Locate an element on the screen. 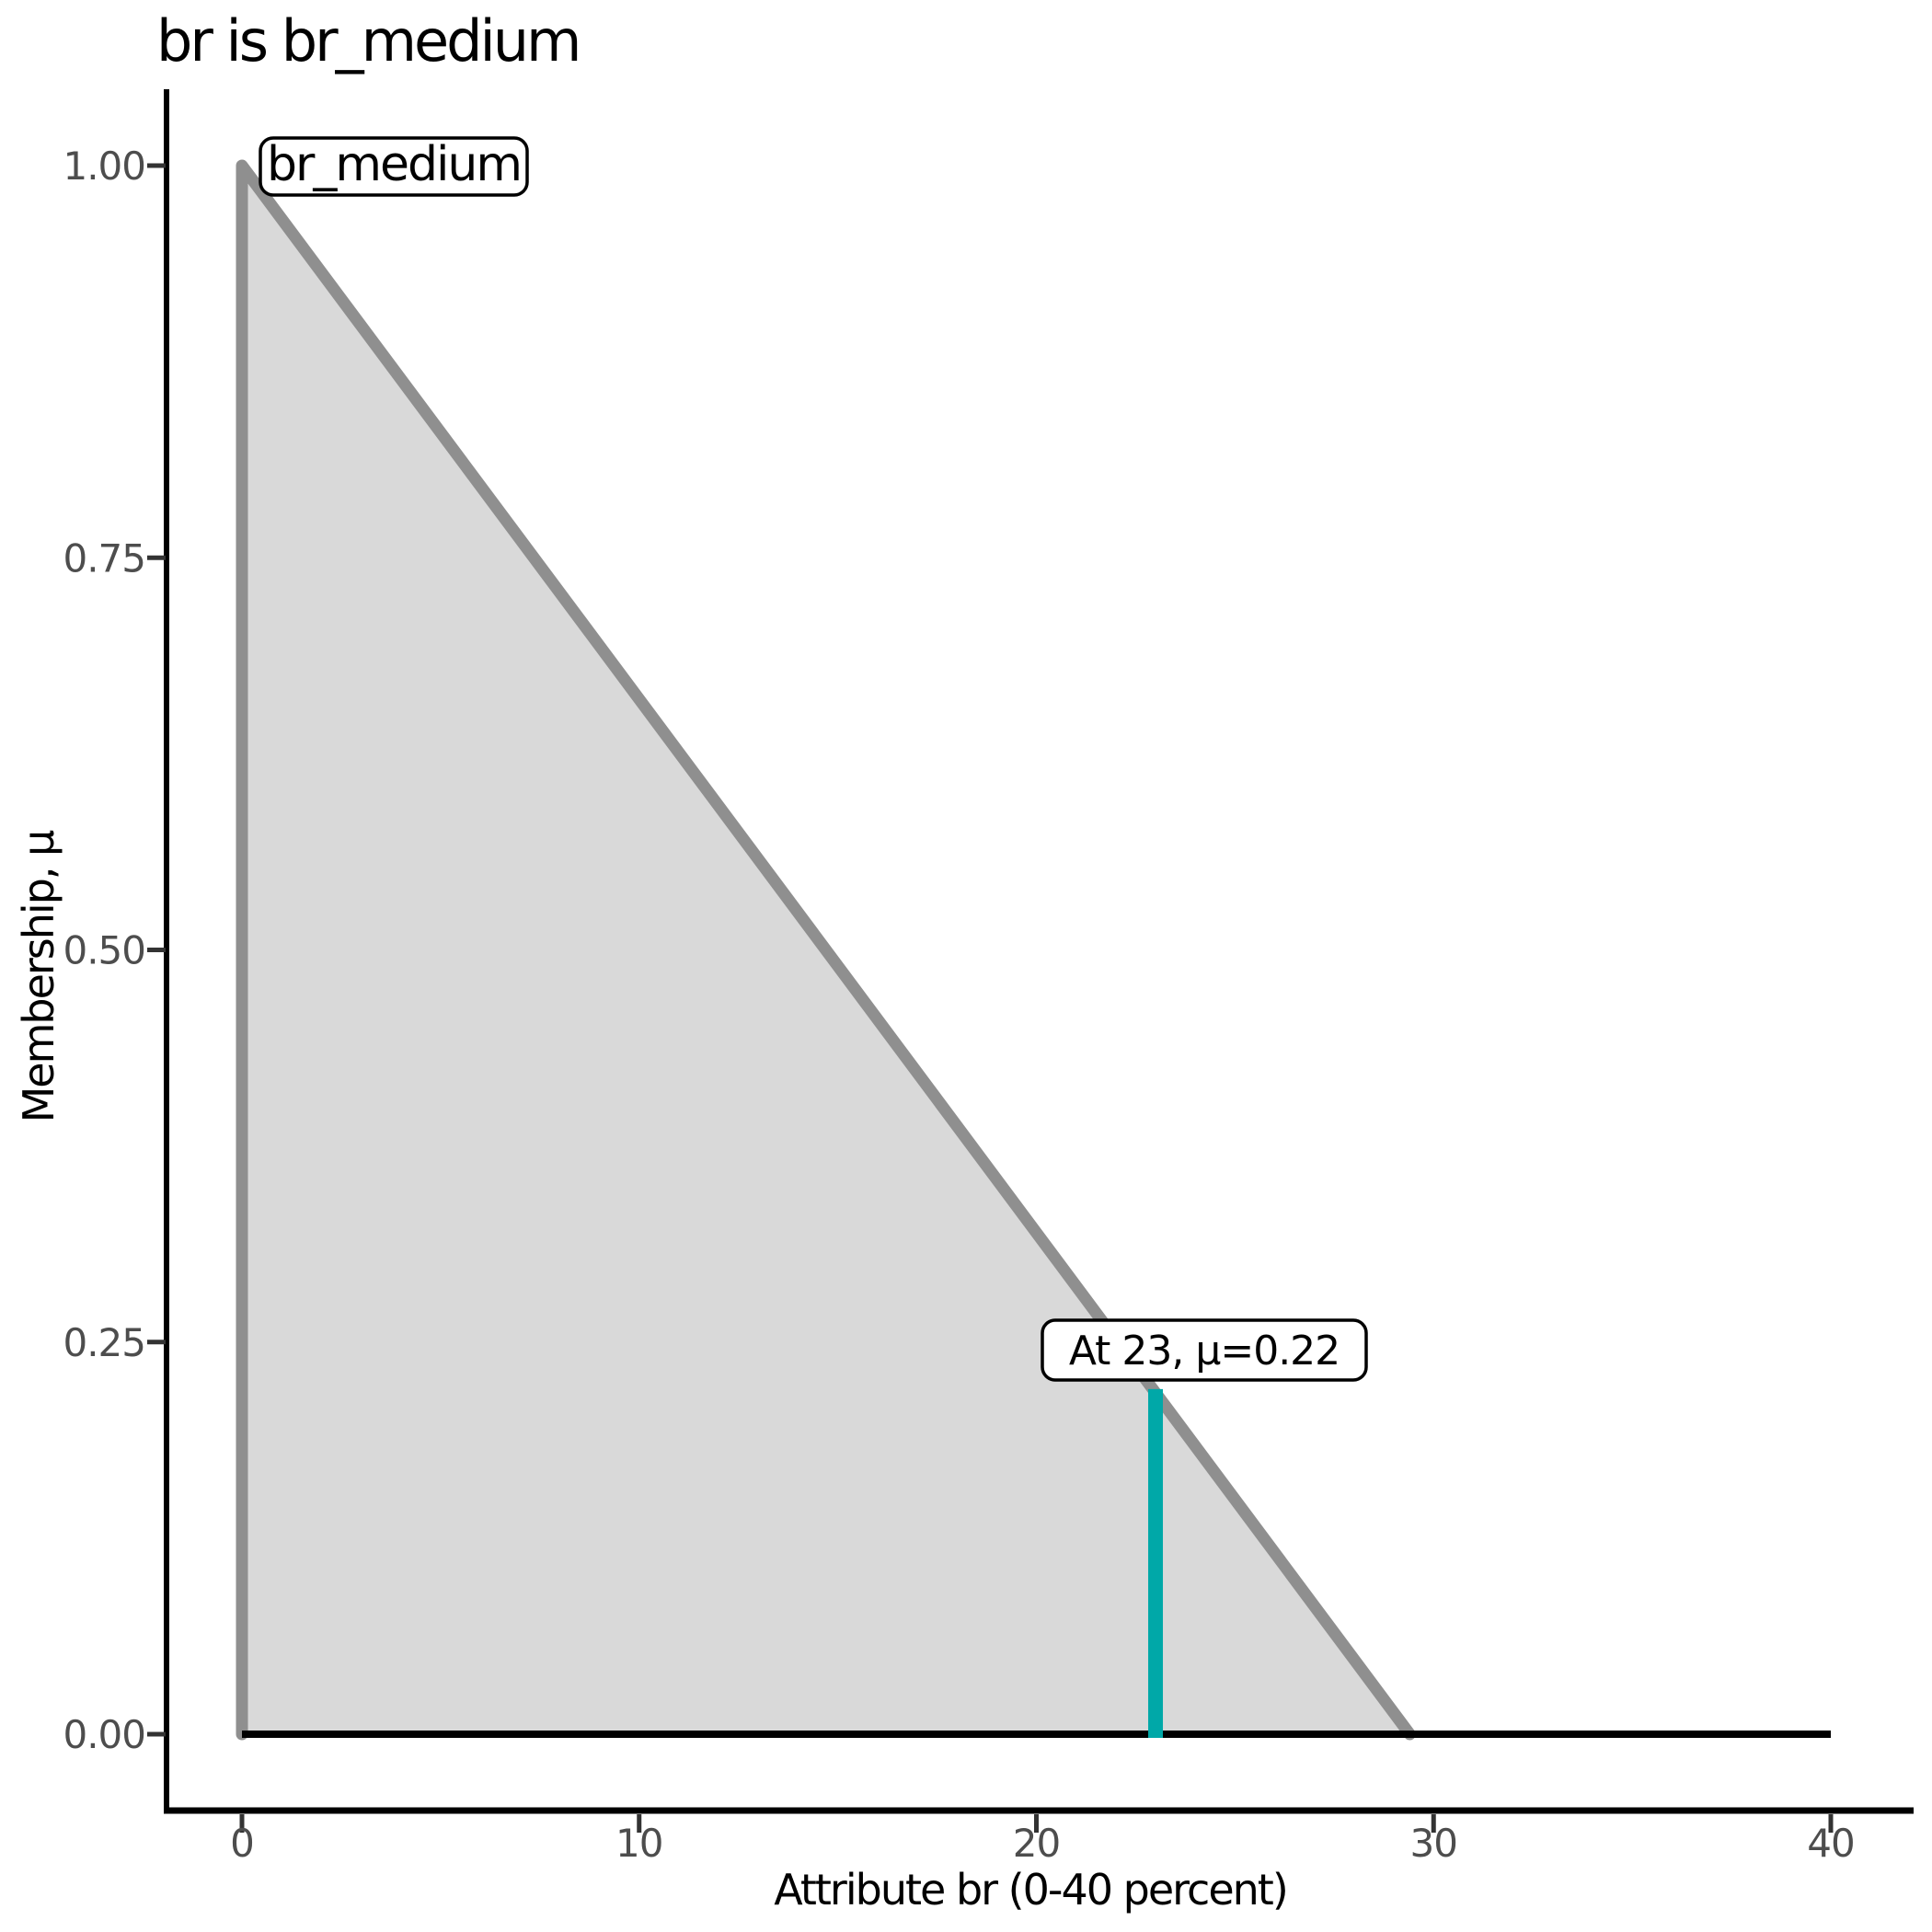  x-axis-ticks: 0 10 20 30 40 is located at coordinates (1043, 1840).